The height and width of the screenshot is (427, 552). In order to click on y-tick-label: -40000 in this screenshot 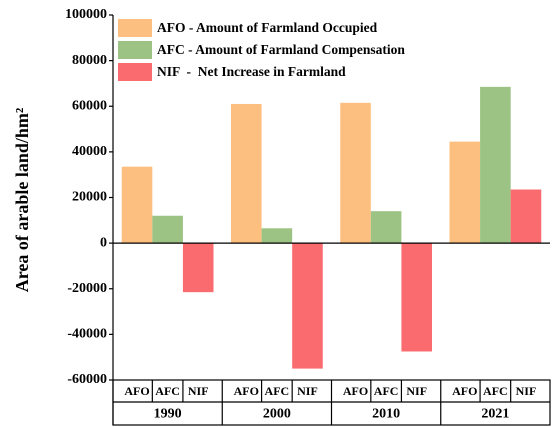, I will do `click(87, 334)`.